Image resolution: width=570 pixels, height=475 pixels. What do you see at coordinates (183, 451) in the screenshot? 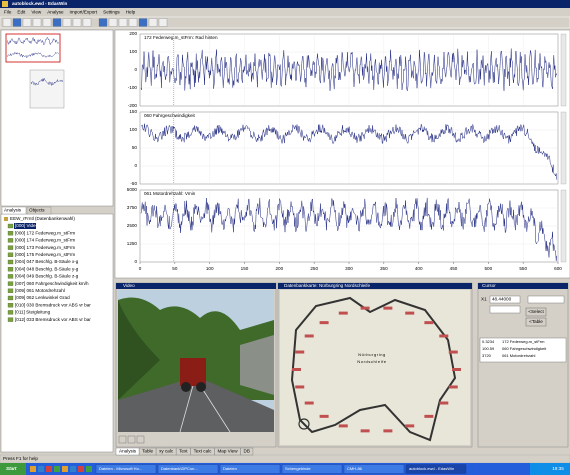
I see `tab-label: Text` at bounding box center [183, 451].